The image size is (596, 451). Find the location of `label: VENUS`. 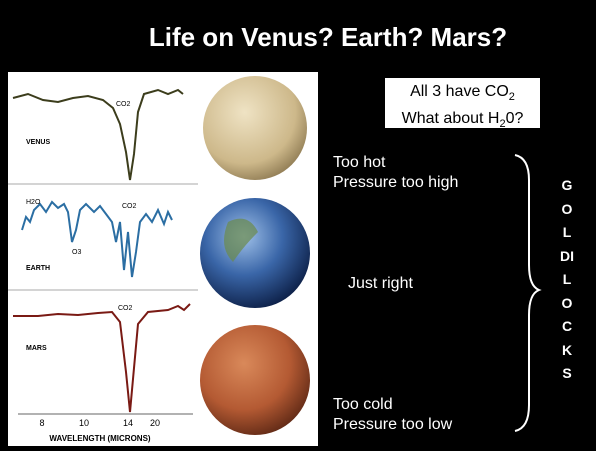

label: VENUS is located at coordinates (38, 142).